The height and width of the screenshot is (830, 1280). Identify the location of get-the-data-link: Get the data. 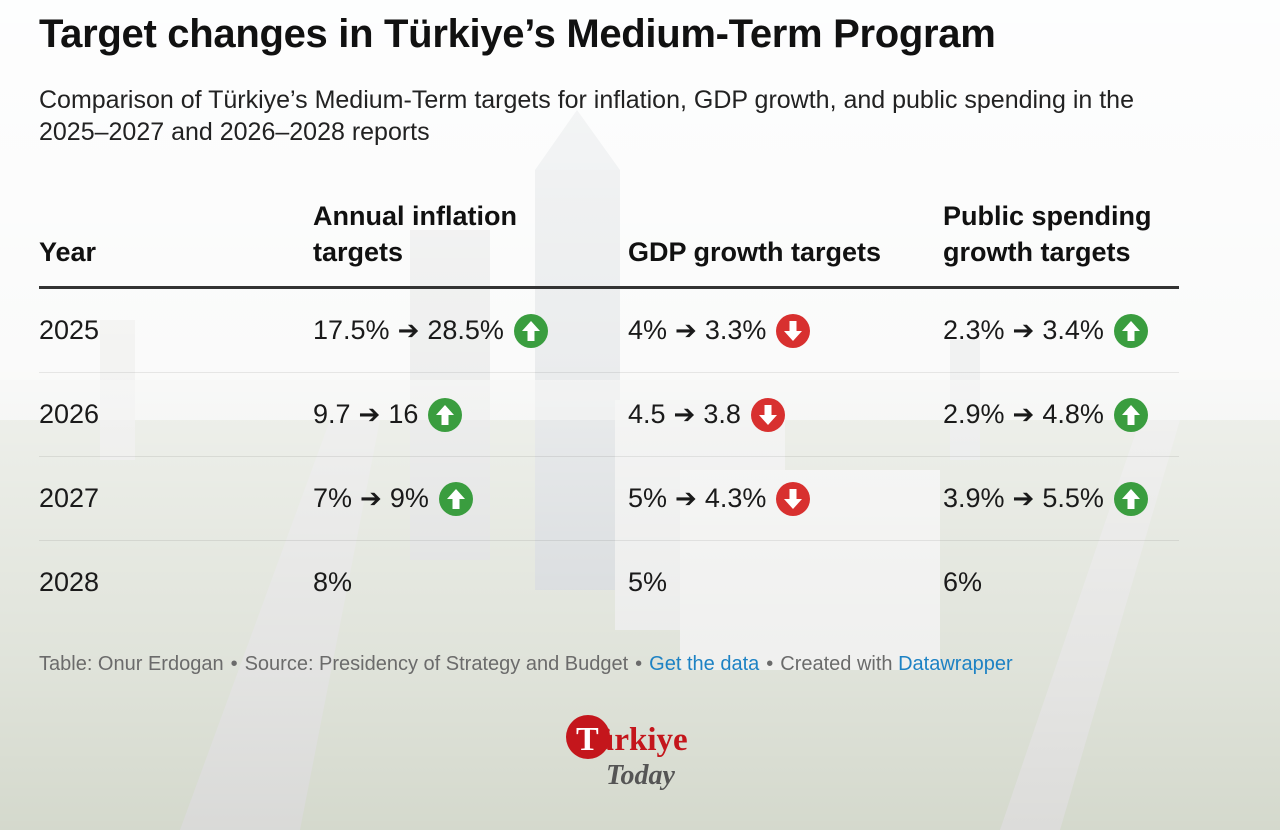
(704, 664).